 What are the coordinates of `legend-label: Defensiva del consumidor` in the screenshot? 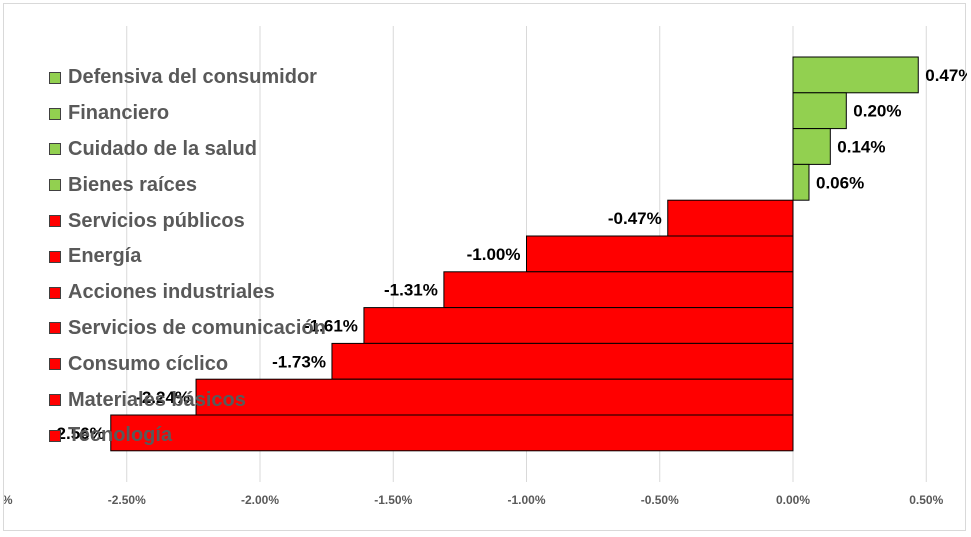 It's located at (192, 77).